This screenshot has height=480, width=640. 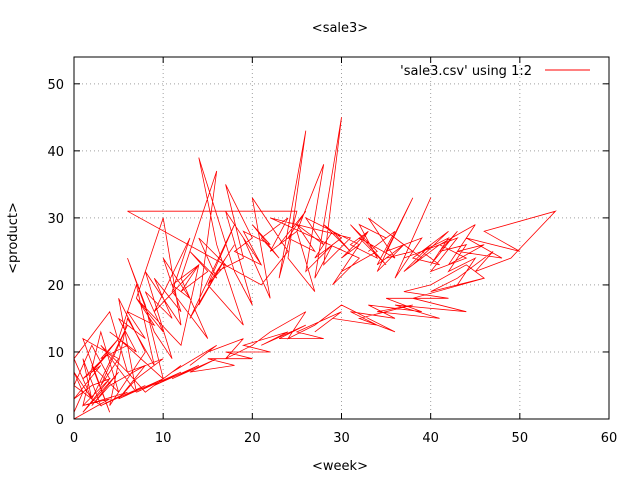 What do you see at coordinates (609, 438) in the screenshot?
I see `x-tick-label: 60` at bounding box center [609, 438].